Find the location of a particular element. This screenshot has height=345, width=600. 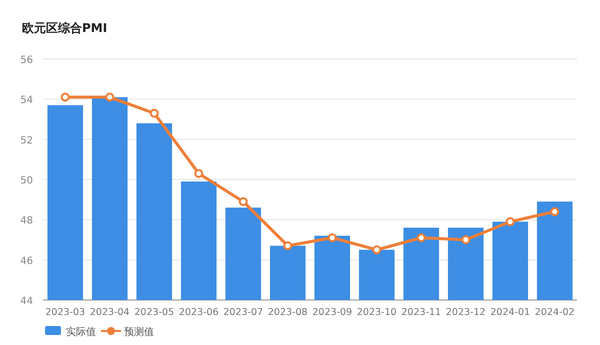

x-tick-label: 2023-06 is located at coordinates (198, 312).